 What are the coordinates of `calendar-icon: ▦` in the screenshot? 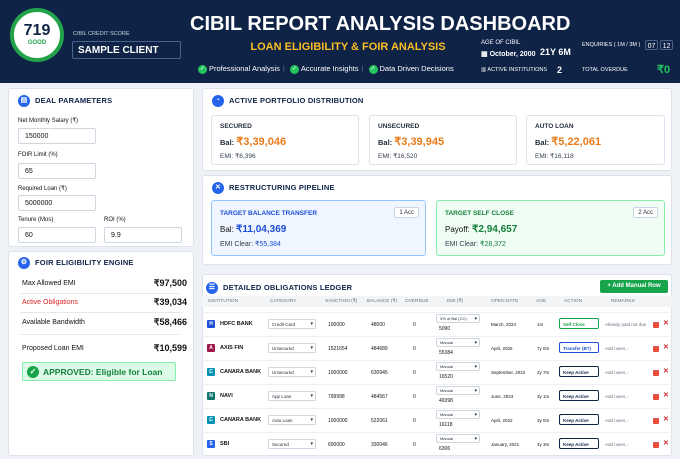 It's located at (485, 54).